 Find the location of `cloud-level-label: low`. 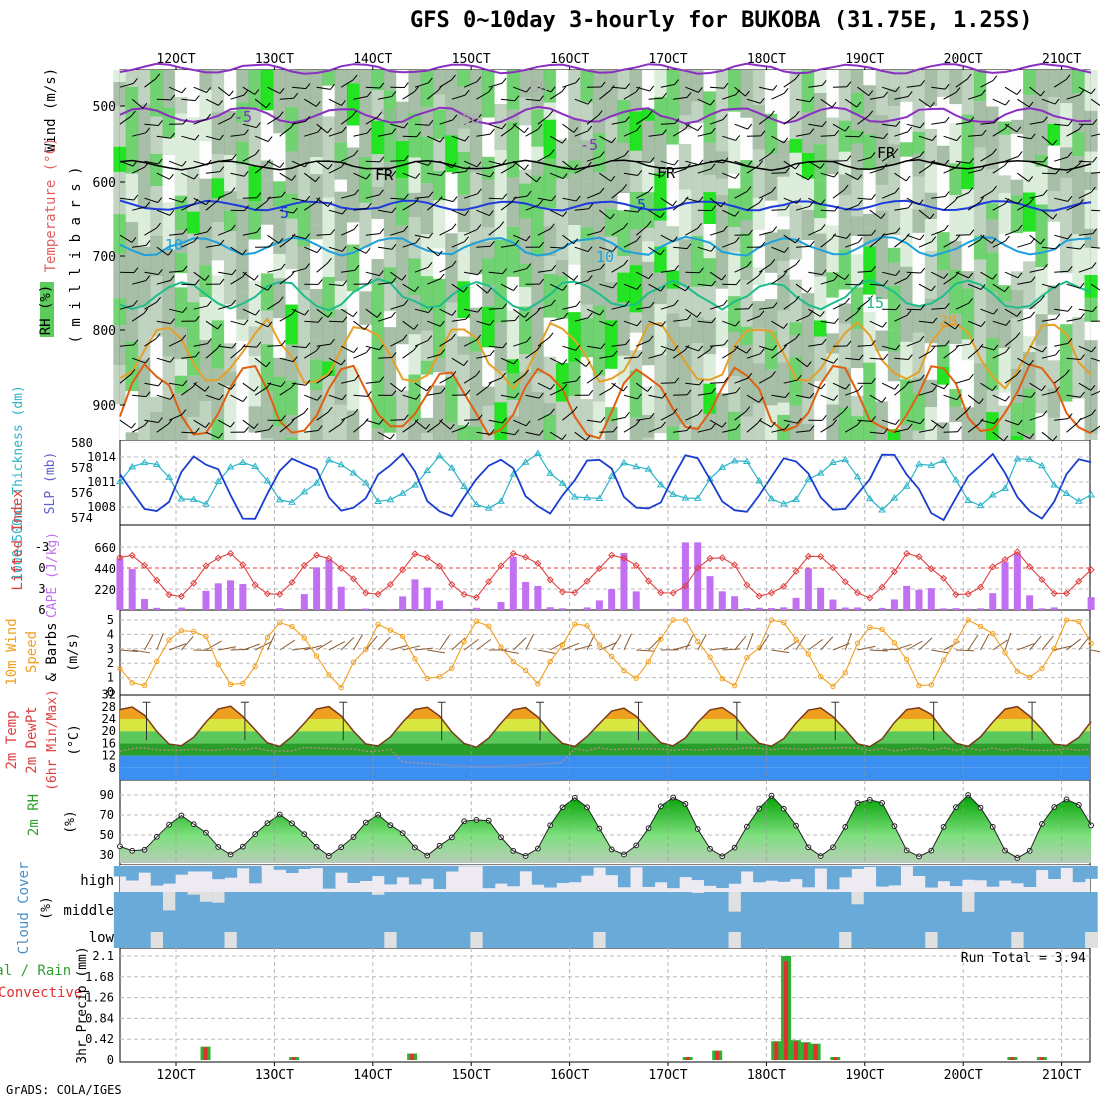

cloud-level-label: low is located at coordinates (102, 938).